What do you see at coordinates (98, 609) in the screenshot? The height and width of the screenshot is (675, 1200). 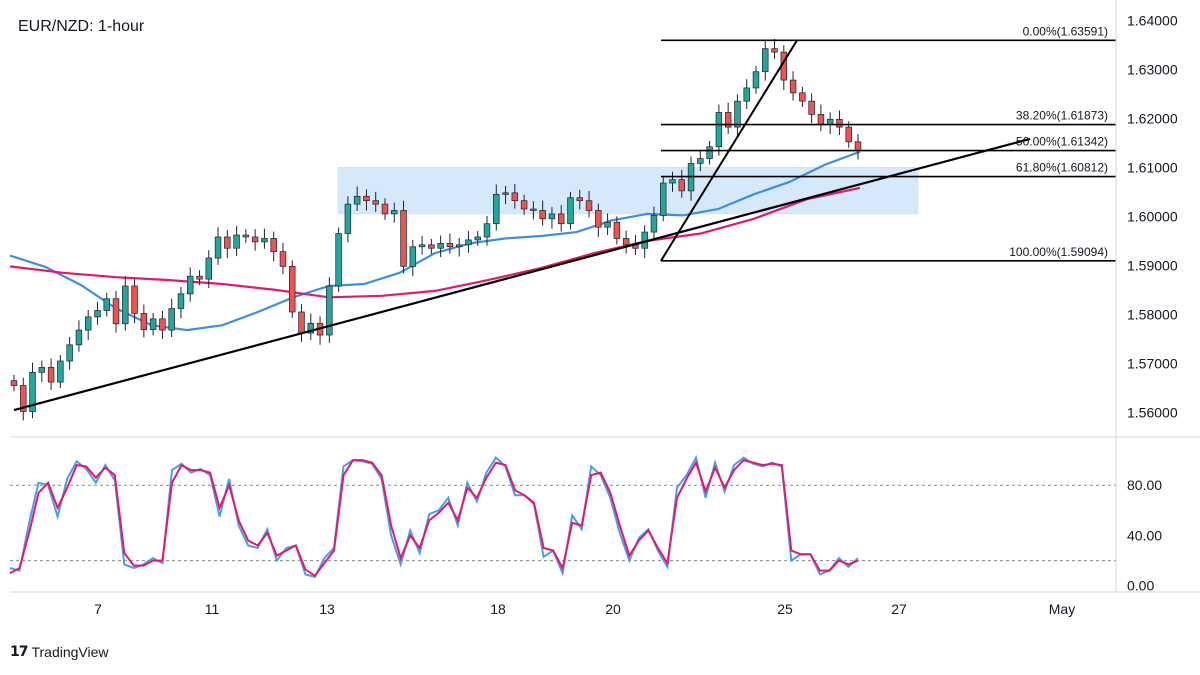 I see `time-tick-label: 7` at bounding box center [98, 609].